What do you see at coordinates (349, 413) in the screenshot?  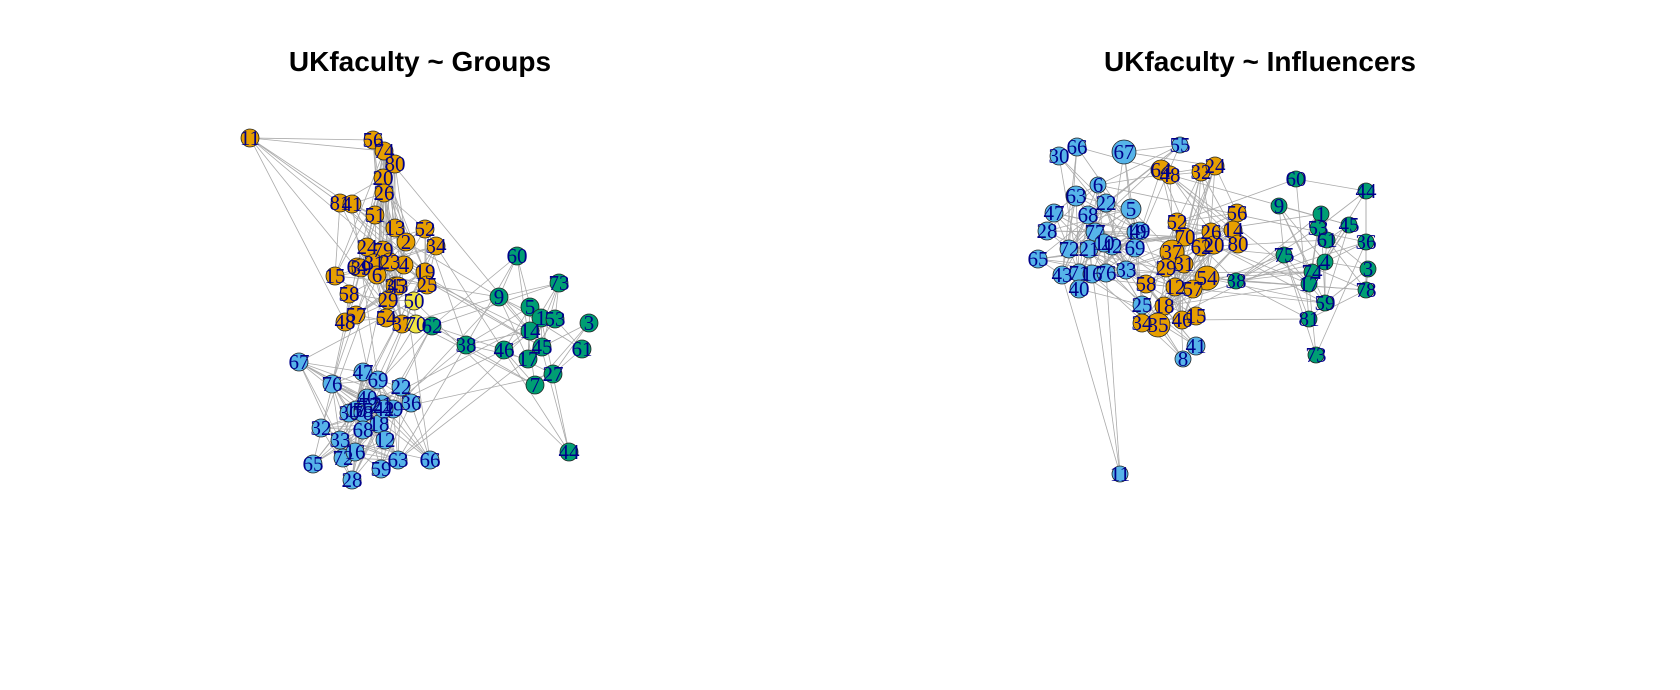 I see `groups-node-label: 30` at bounding box center [349, 413].